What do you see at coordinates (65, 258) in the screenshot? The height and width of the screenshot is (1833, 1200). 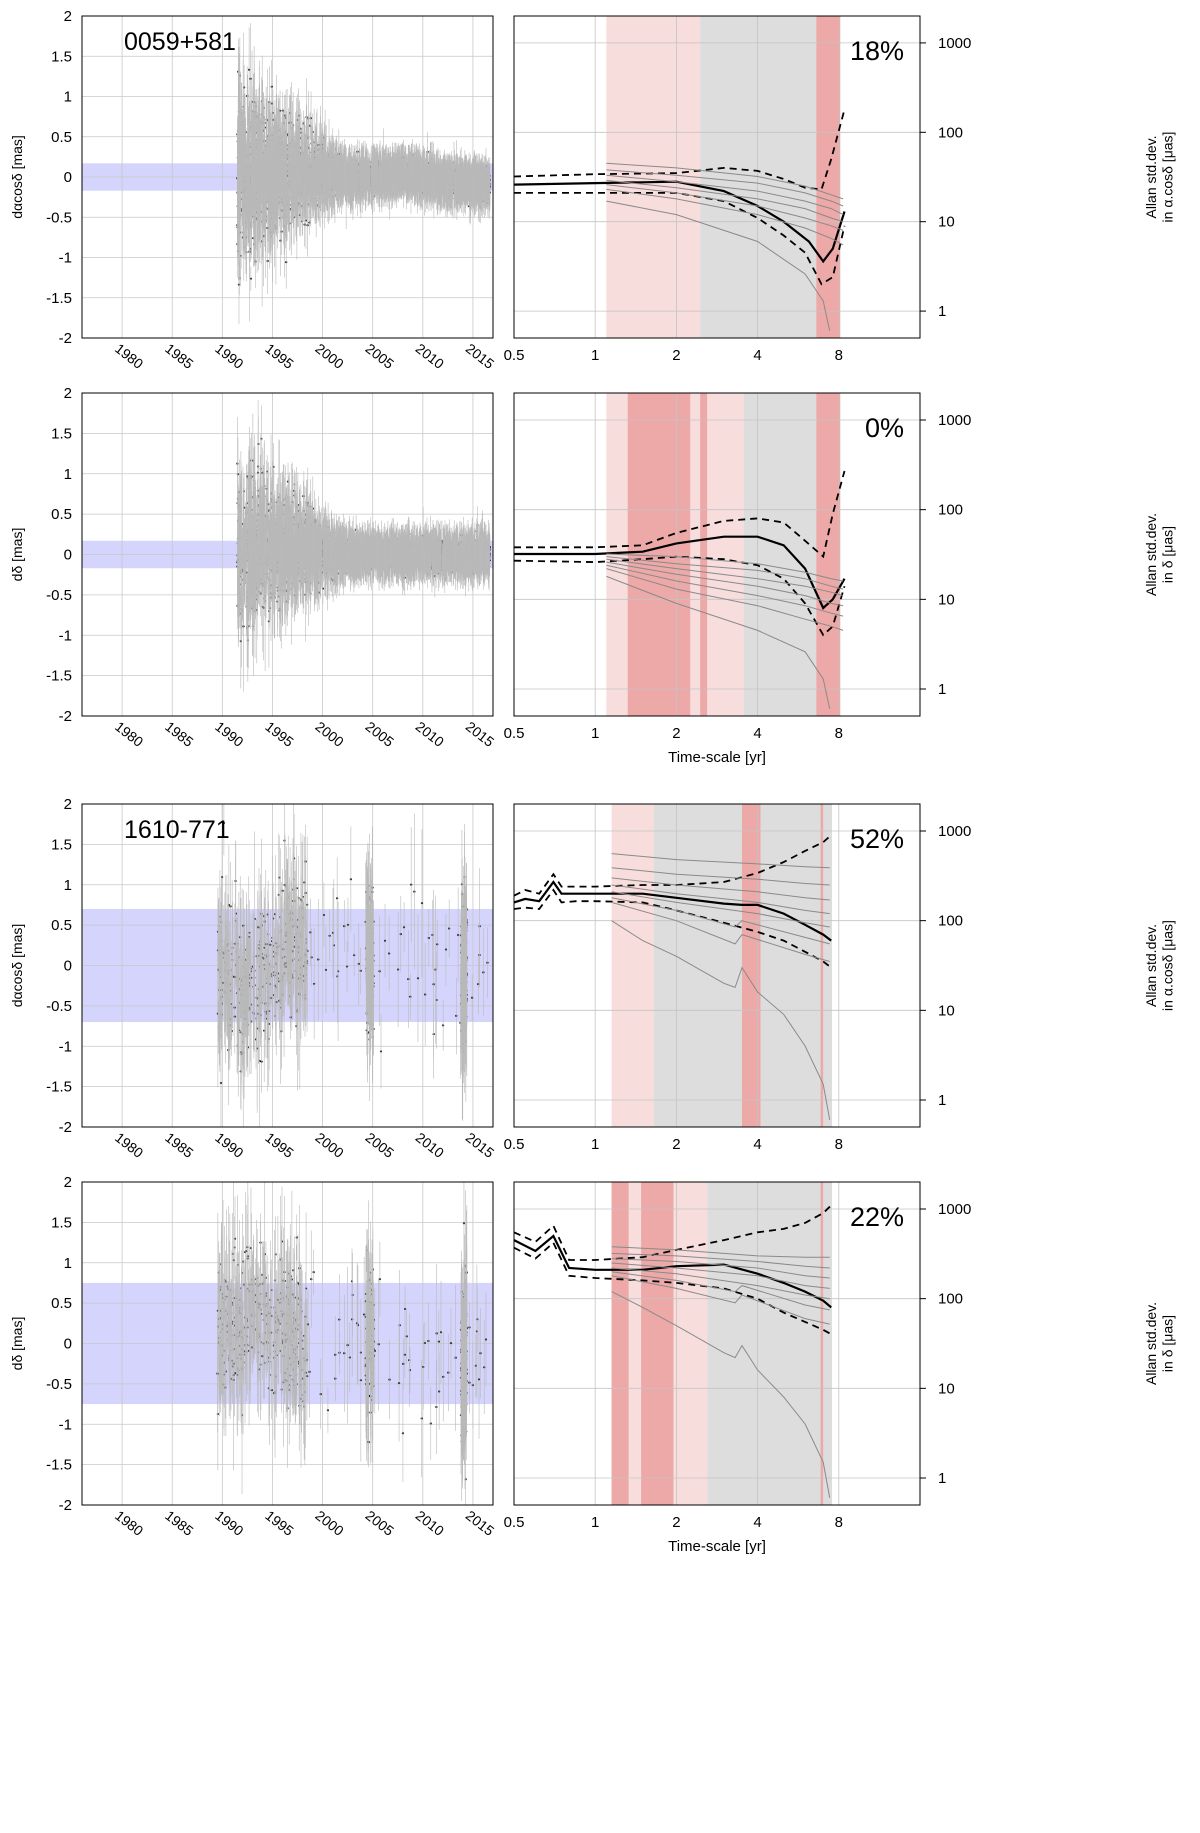 I see `y-tick-label: -1` at bounding box center [65, 258].